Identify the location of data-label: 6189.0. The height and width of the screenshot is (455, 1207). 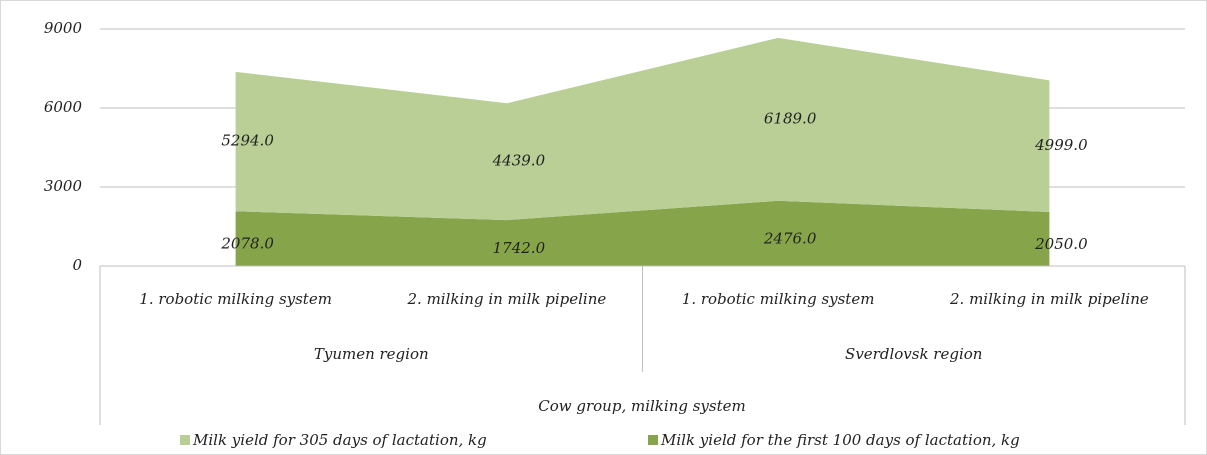
(790, 118).